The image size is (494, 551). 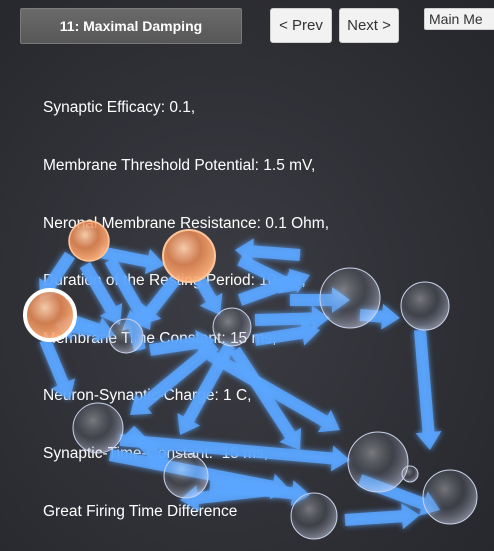 What do you see at coordinates (369, 25) in the screenshot?
I see `next-button: Next >` at bounding box center [369, 25].